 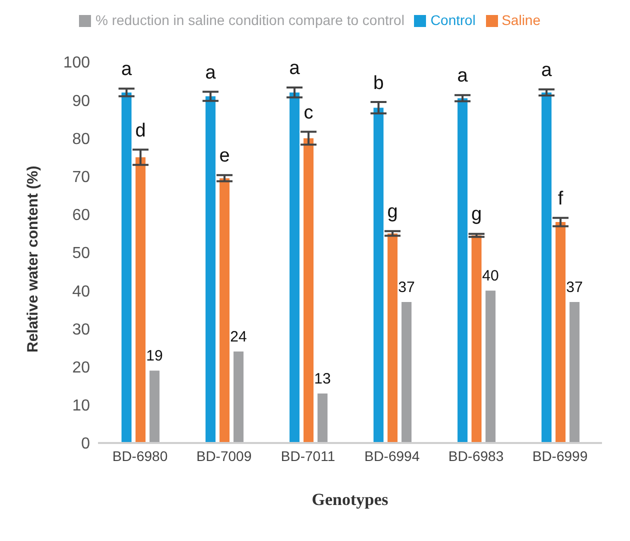 What do you see at coordinates (81, 177) in the screenshot?
I see `y-tick-label: 70` at bounding box center [81, 177].